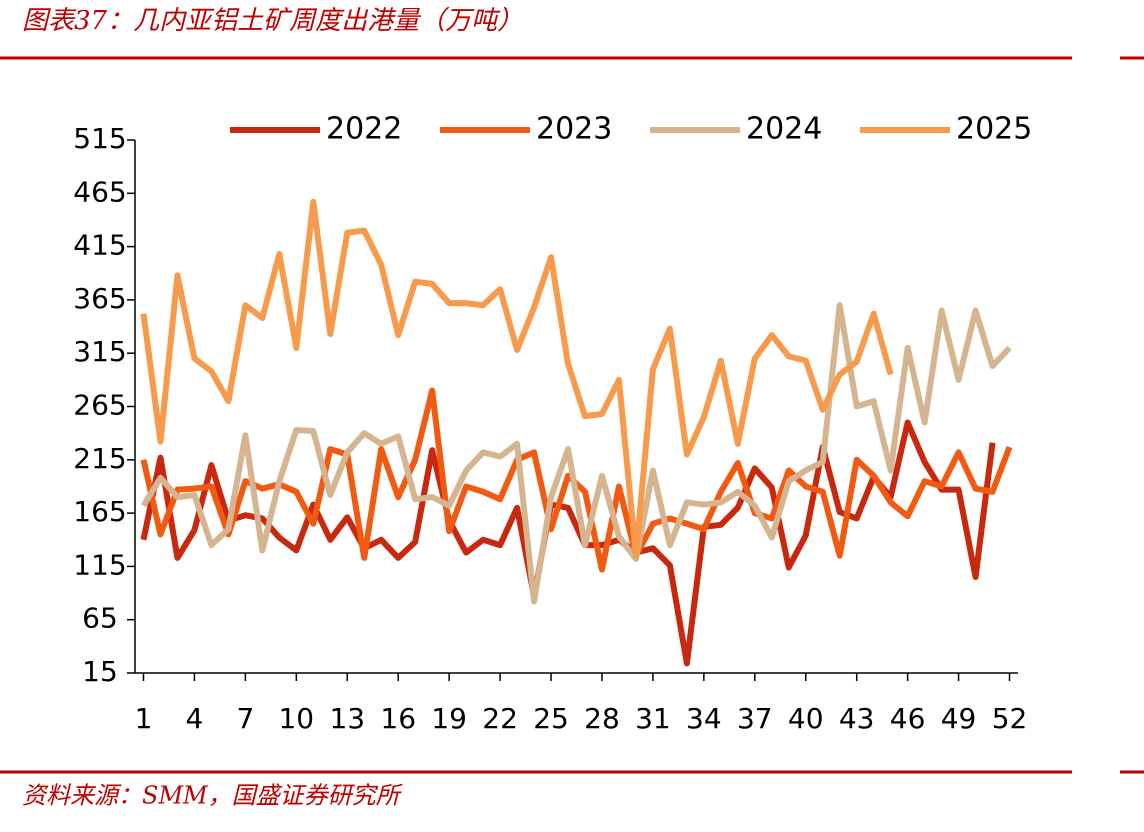  What do you see at coordinates (755, 718) in the screenshot?
I see `x-tick-label: 37` at bounding box center [755, 718].